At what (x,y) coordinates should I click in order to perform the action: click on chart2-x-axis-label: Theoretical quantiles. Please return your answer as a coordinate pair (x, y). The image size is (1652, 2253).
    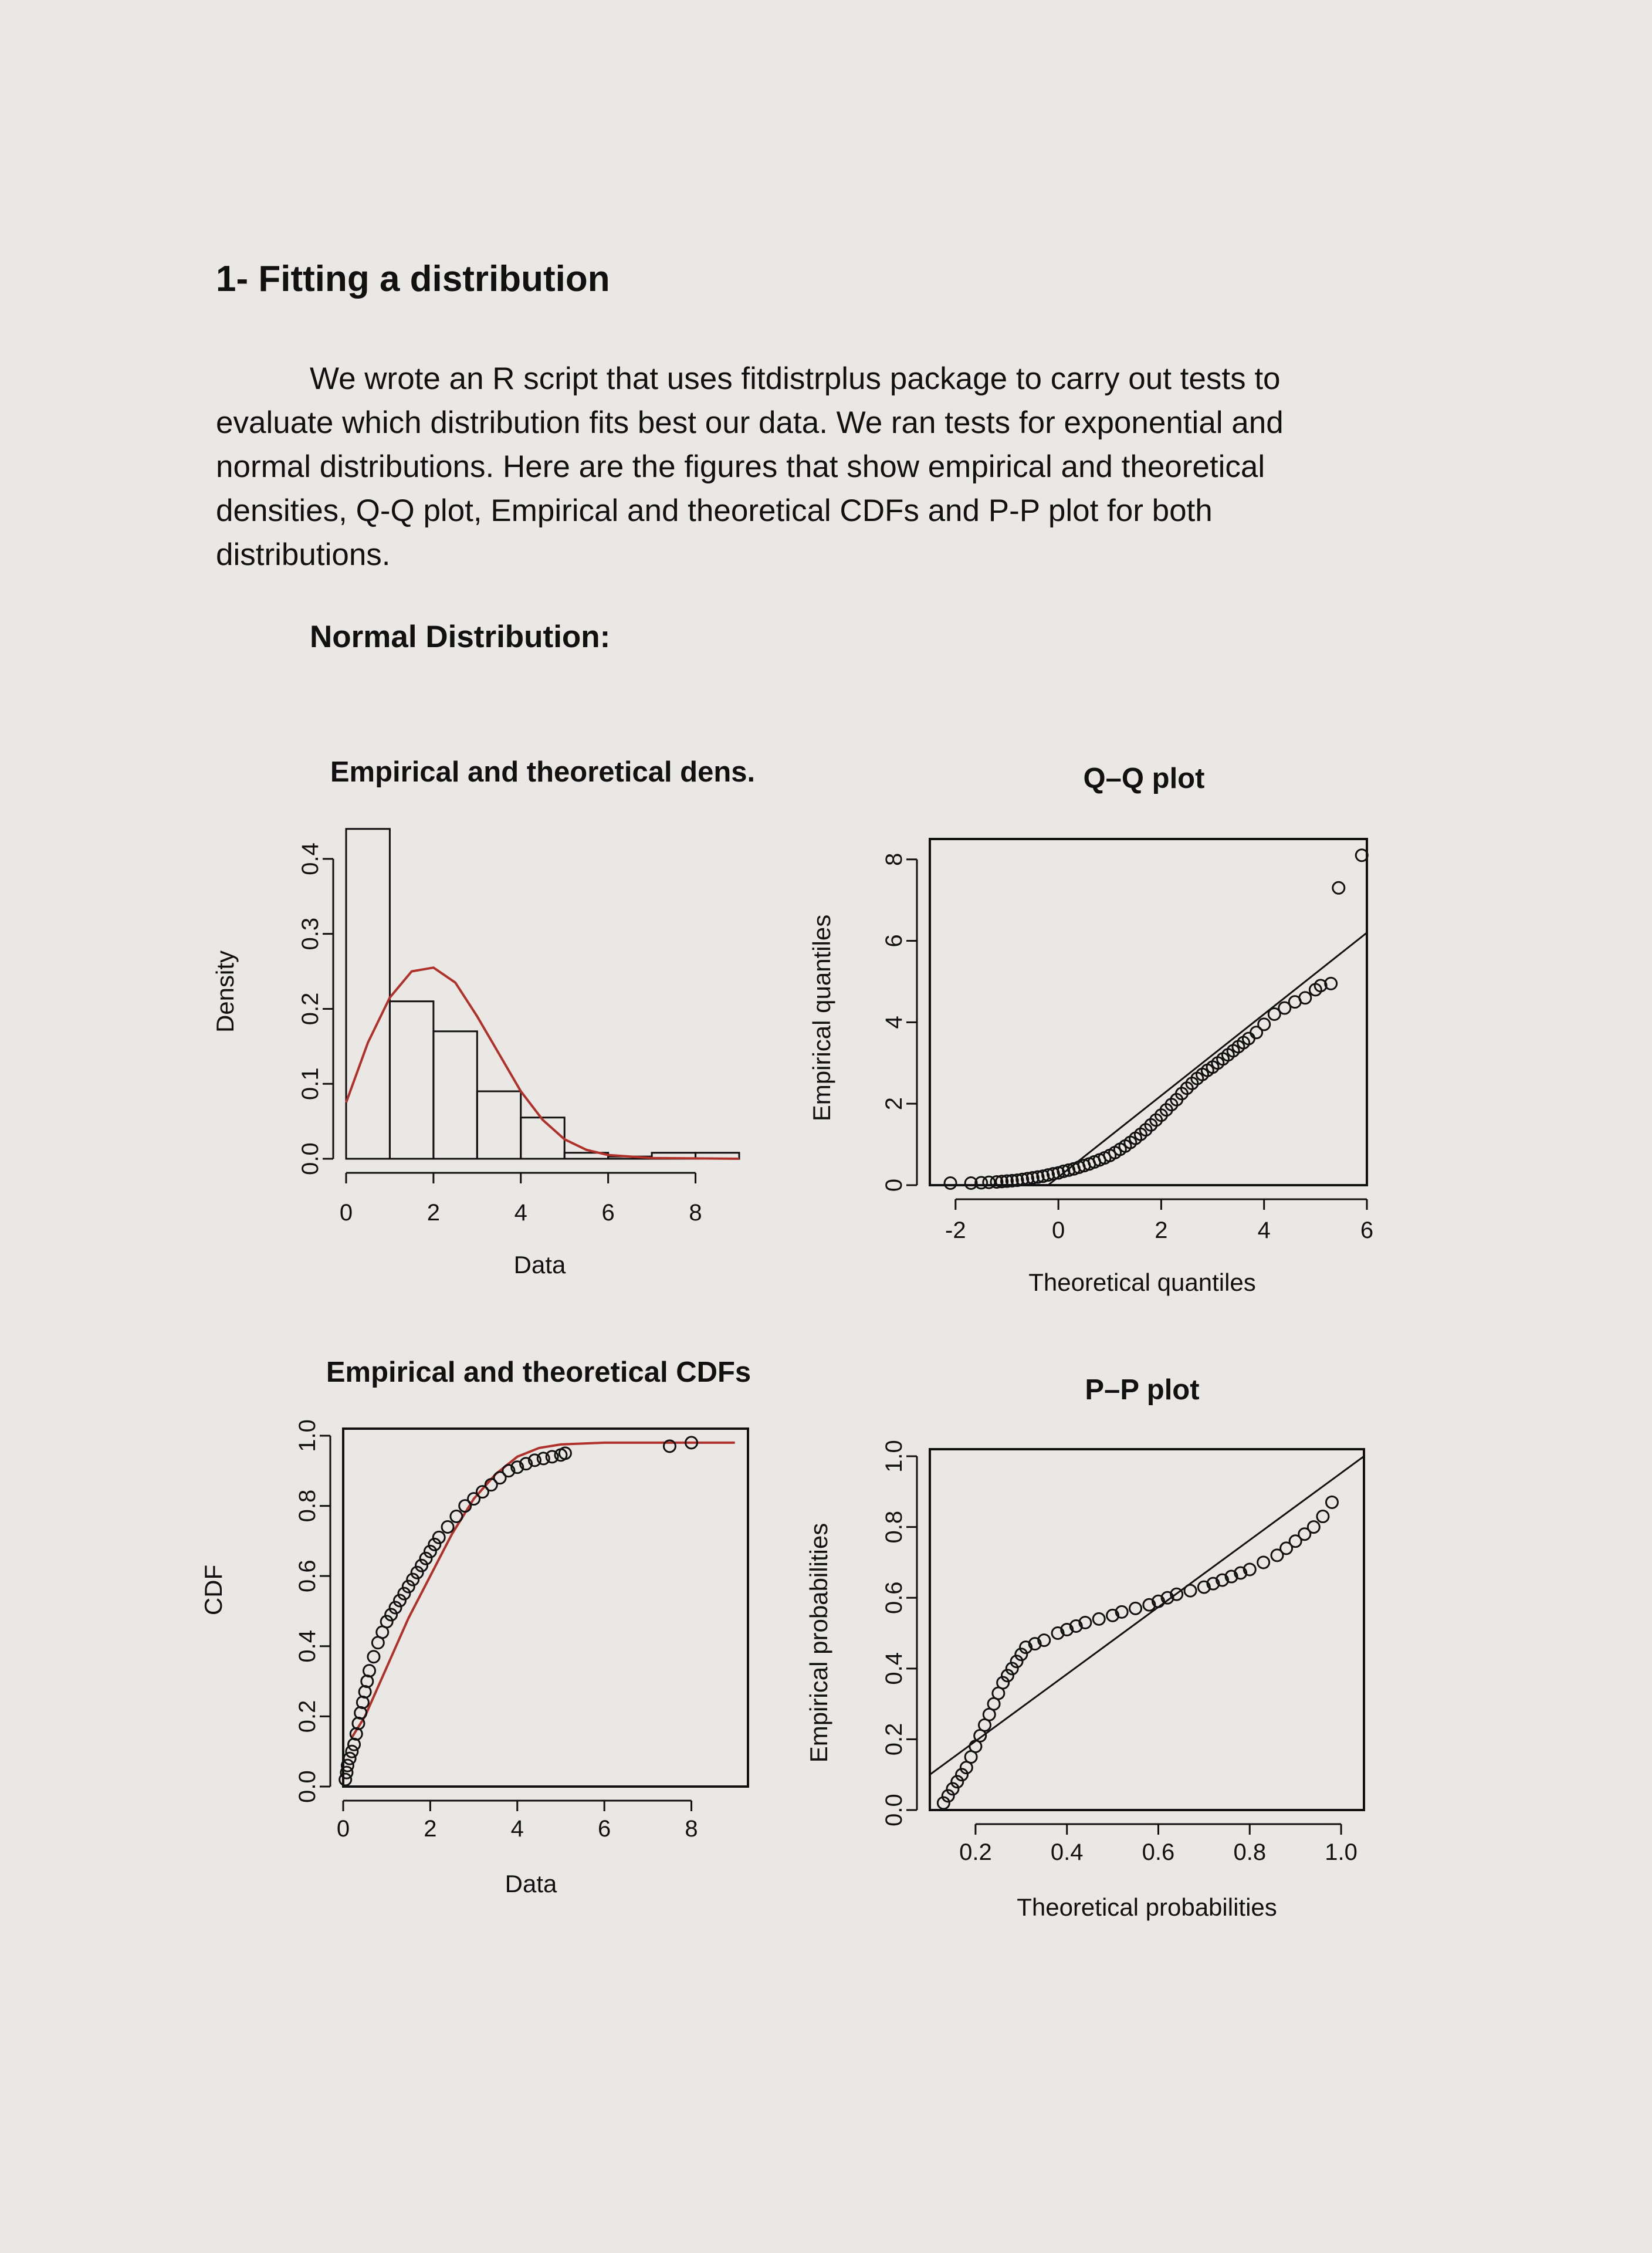
    Looking at the image, I should click on (1142, 1282).